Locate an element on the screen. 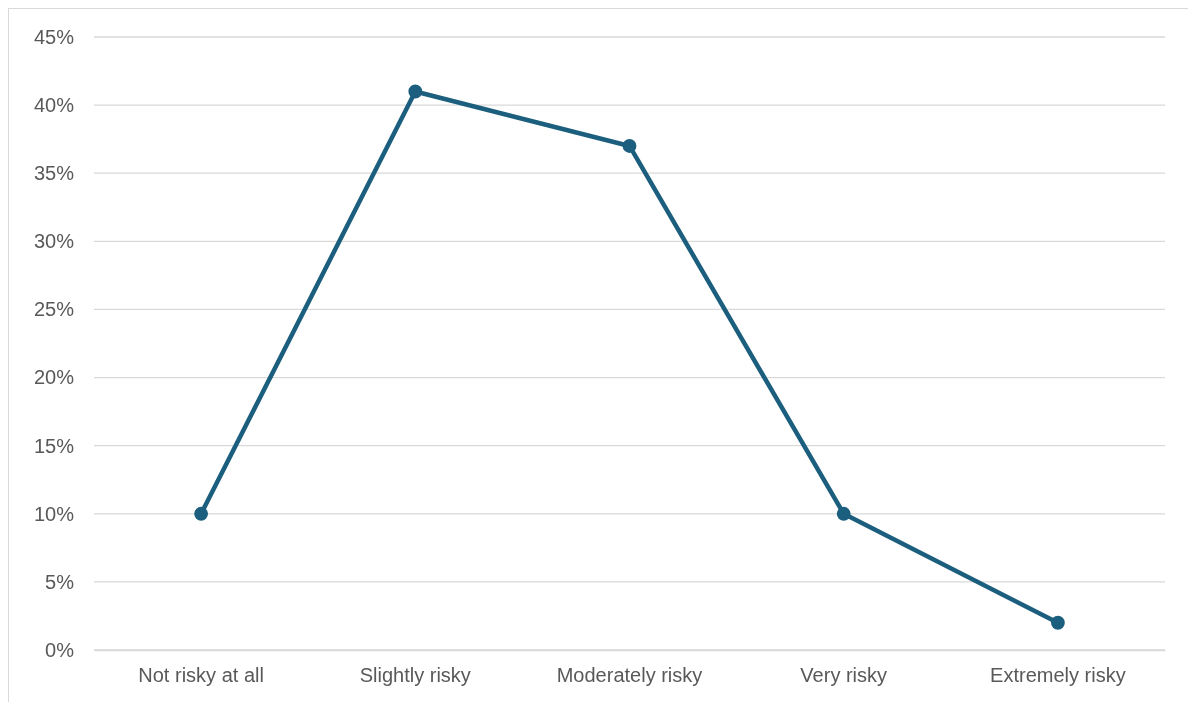 This screenshot has height=702, width=1188. y-tick-label: 40% is located at coordinates (54, 105).